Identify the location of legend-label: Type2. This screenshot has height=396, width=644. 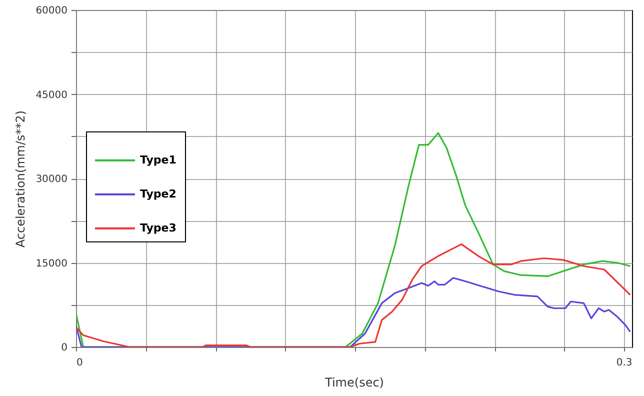
(158, 193).